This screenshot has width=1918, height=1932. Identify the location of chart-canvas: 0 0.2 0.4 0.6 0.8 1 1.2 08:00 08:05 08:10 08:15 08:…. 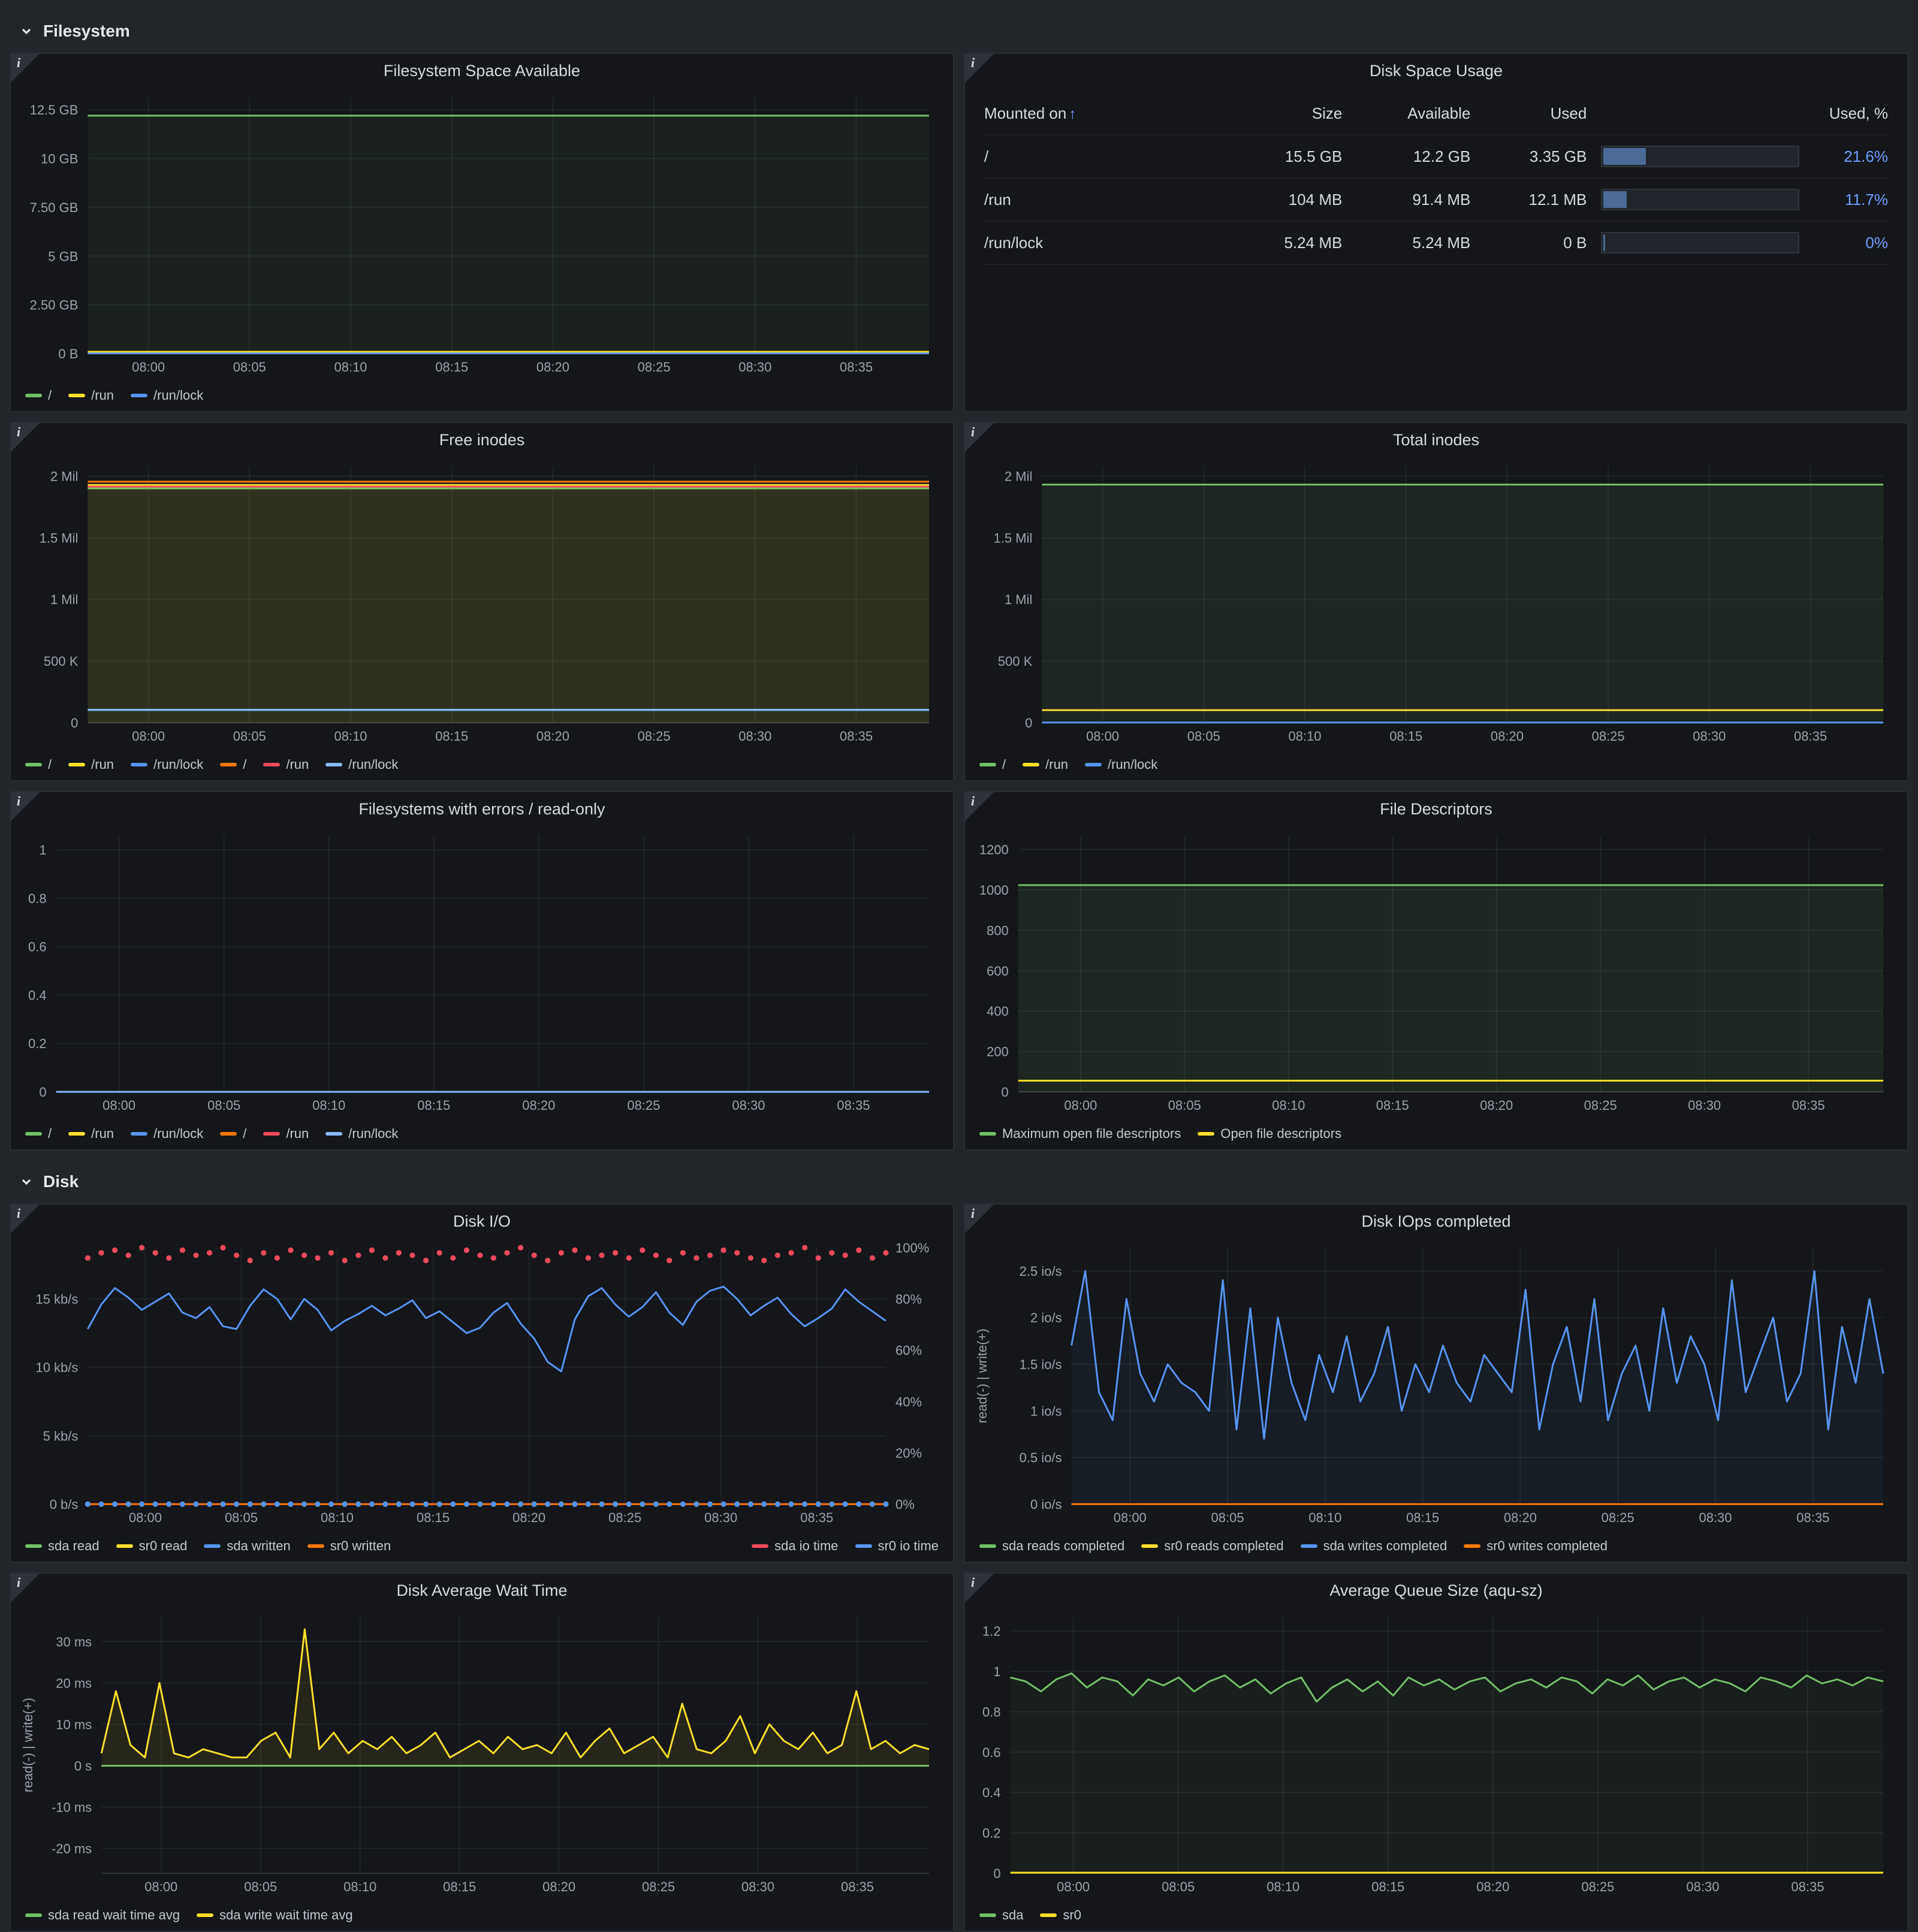
(1433, 1755).